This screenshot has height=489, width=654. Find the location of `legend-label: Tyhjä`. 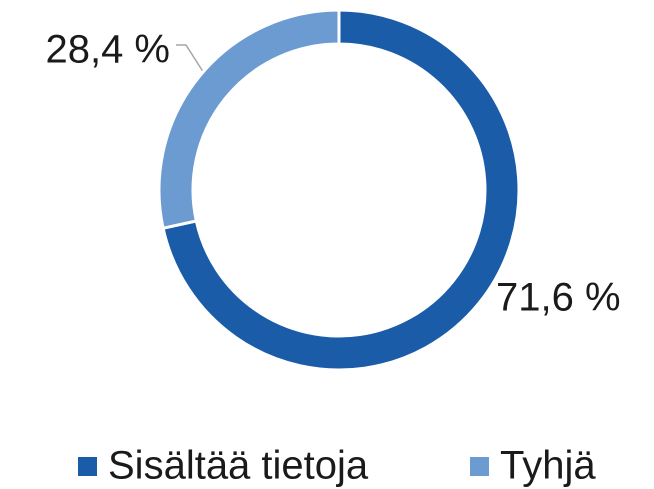

legend-label: Tyhjä is located at coordinates (548, 466).